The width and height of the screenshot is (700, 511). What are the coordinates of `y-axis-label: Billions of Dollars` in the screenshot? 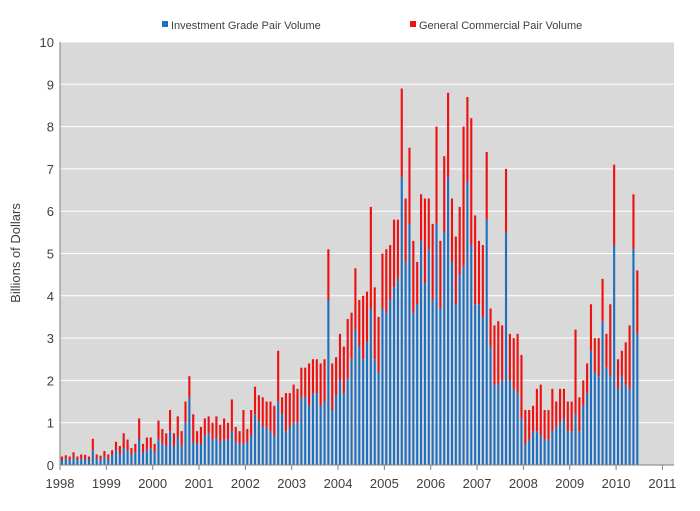 It's located at (15, 253).